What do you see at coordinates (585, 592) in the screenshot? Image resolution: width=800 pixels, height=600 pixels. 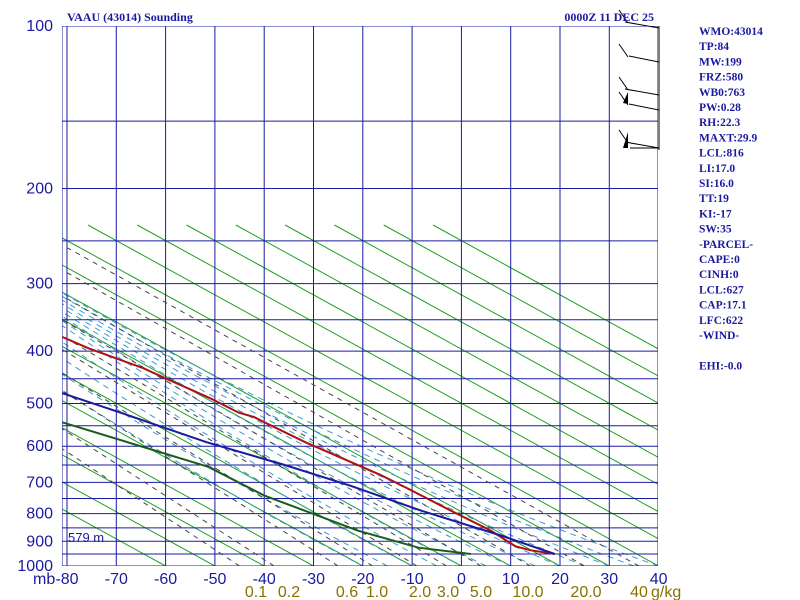 I see `mixing-ratio-tick-label: 20.0` at bounding box center [585, 592].